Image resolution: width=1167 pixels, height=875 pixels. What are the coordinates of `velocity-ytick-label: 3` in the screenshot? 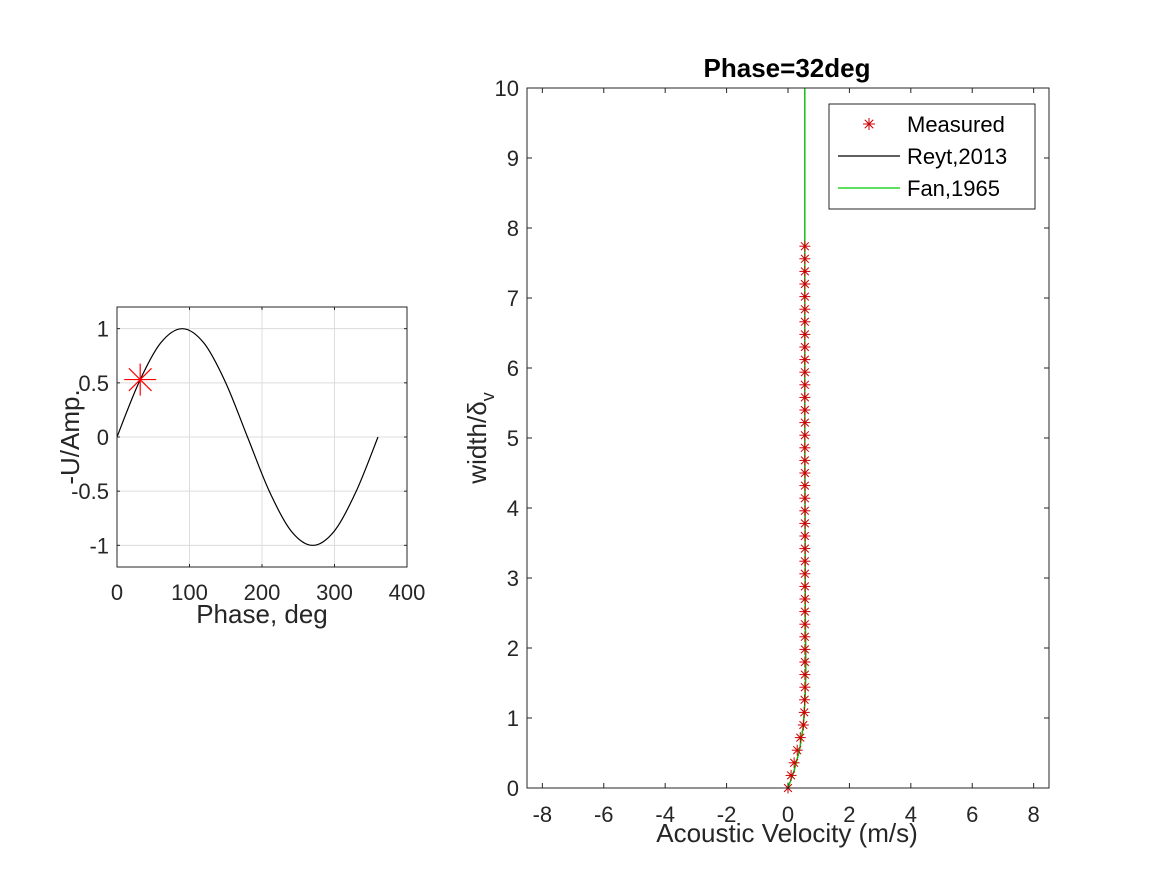 It's located at (513, 578).